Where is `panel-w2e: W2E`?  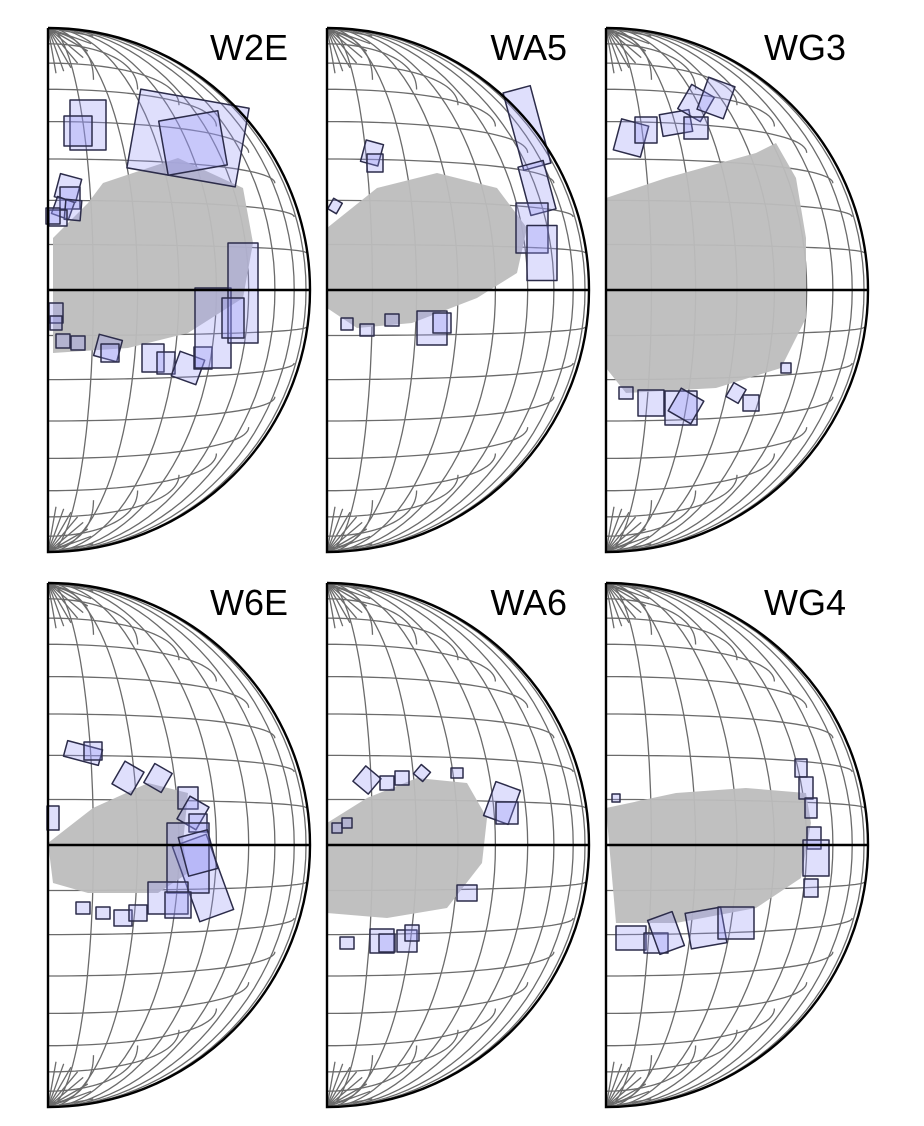 panel-w2e: W2E is located at coordinates (178, 290).